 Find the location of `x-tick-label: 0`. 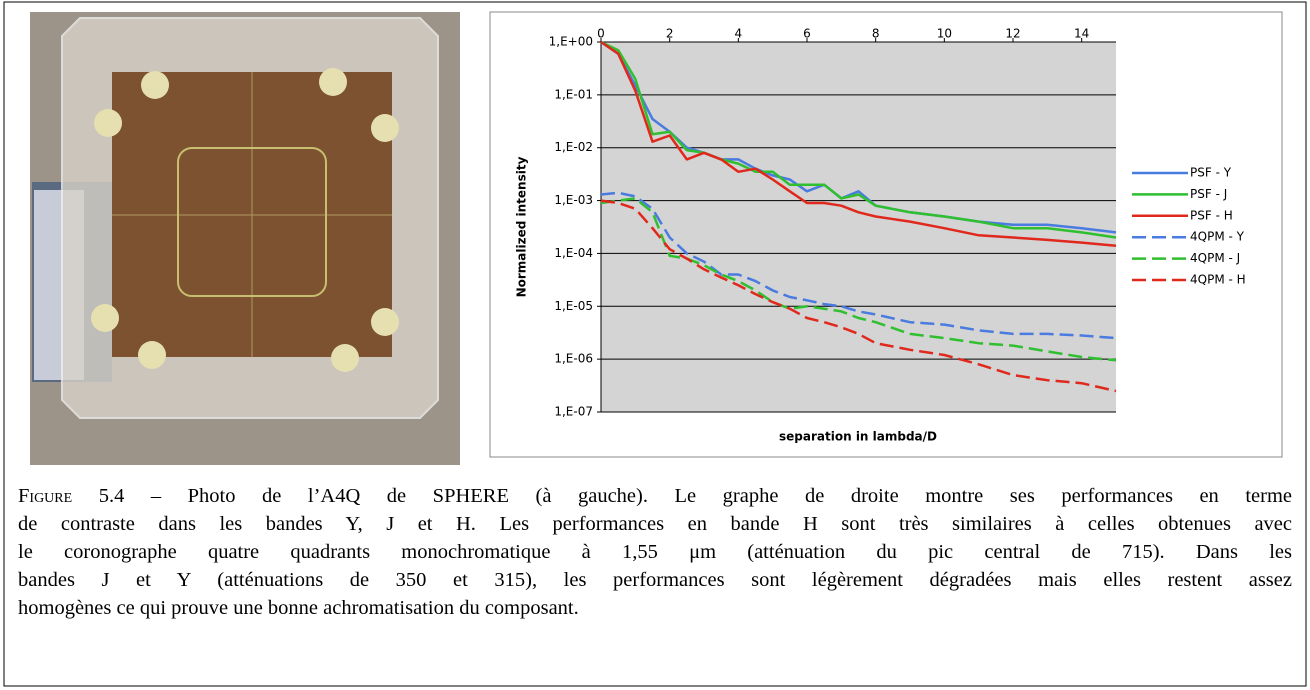

x-tick-label: 0 is located at coordinates (601, 34).